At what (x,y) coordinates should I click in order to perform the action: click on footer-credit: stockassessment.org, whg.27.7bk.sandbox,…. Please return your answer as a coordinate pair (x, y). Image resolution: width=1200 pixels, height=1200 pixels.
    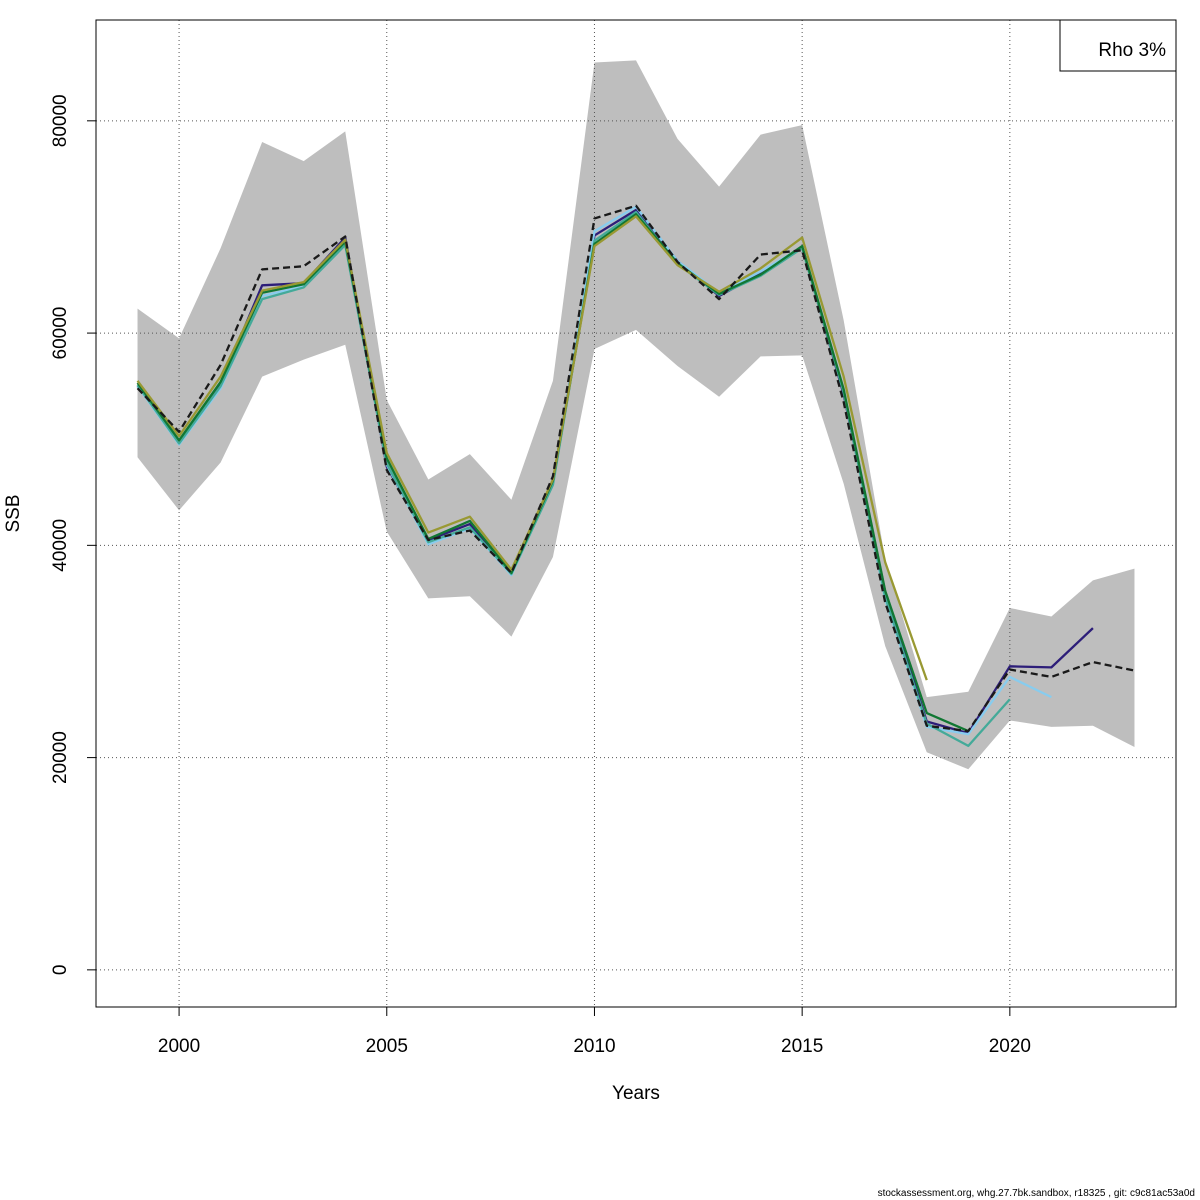
    Looking at the image, I should click on (1036, 1193).